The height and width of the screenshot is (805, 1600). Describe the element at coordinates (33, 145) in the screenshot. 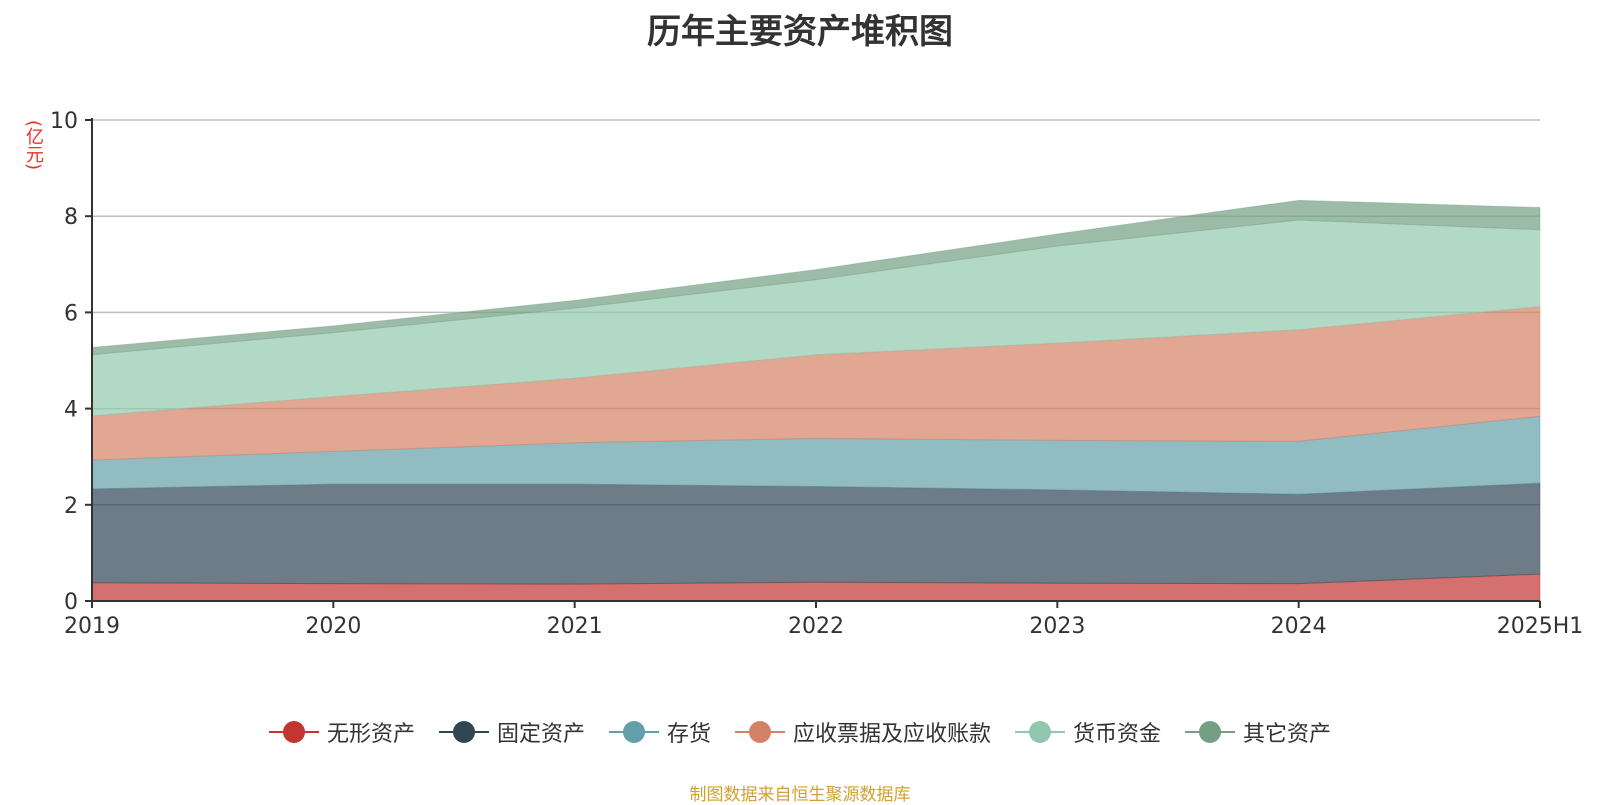

I see `y-axis-unit-label: (亿元)` at that location.